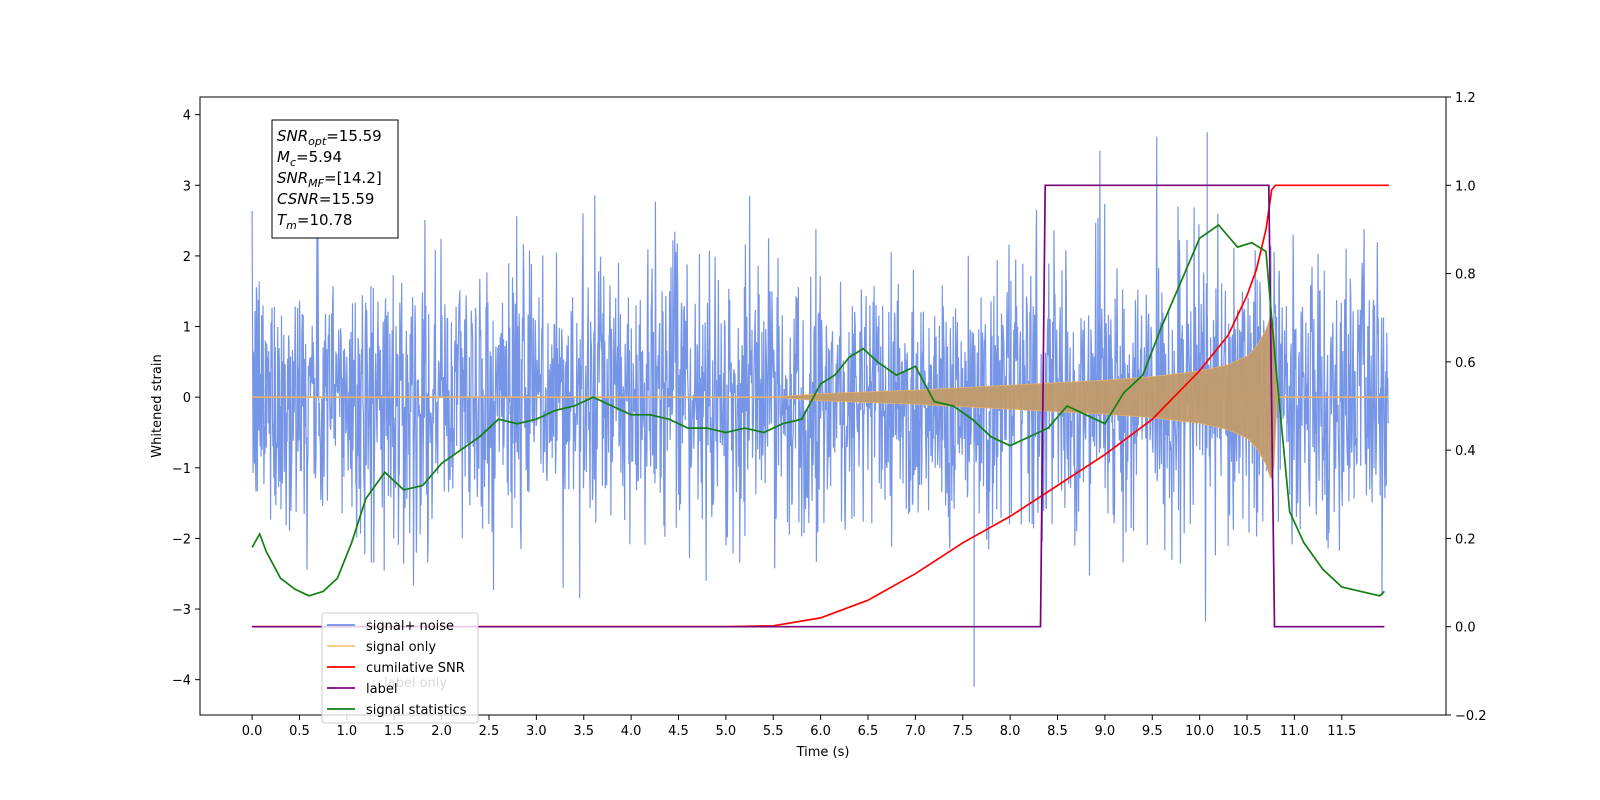 This screenshot has height=800, width=1600. What do you see at coordinates (1057, 731) in the screenshot?
I see `x-tick-label: 8.5` at bounding box center [1057, 731].